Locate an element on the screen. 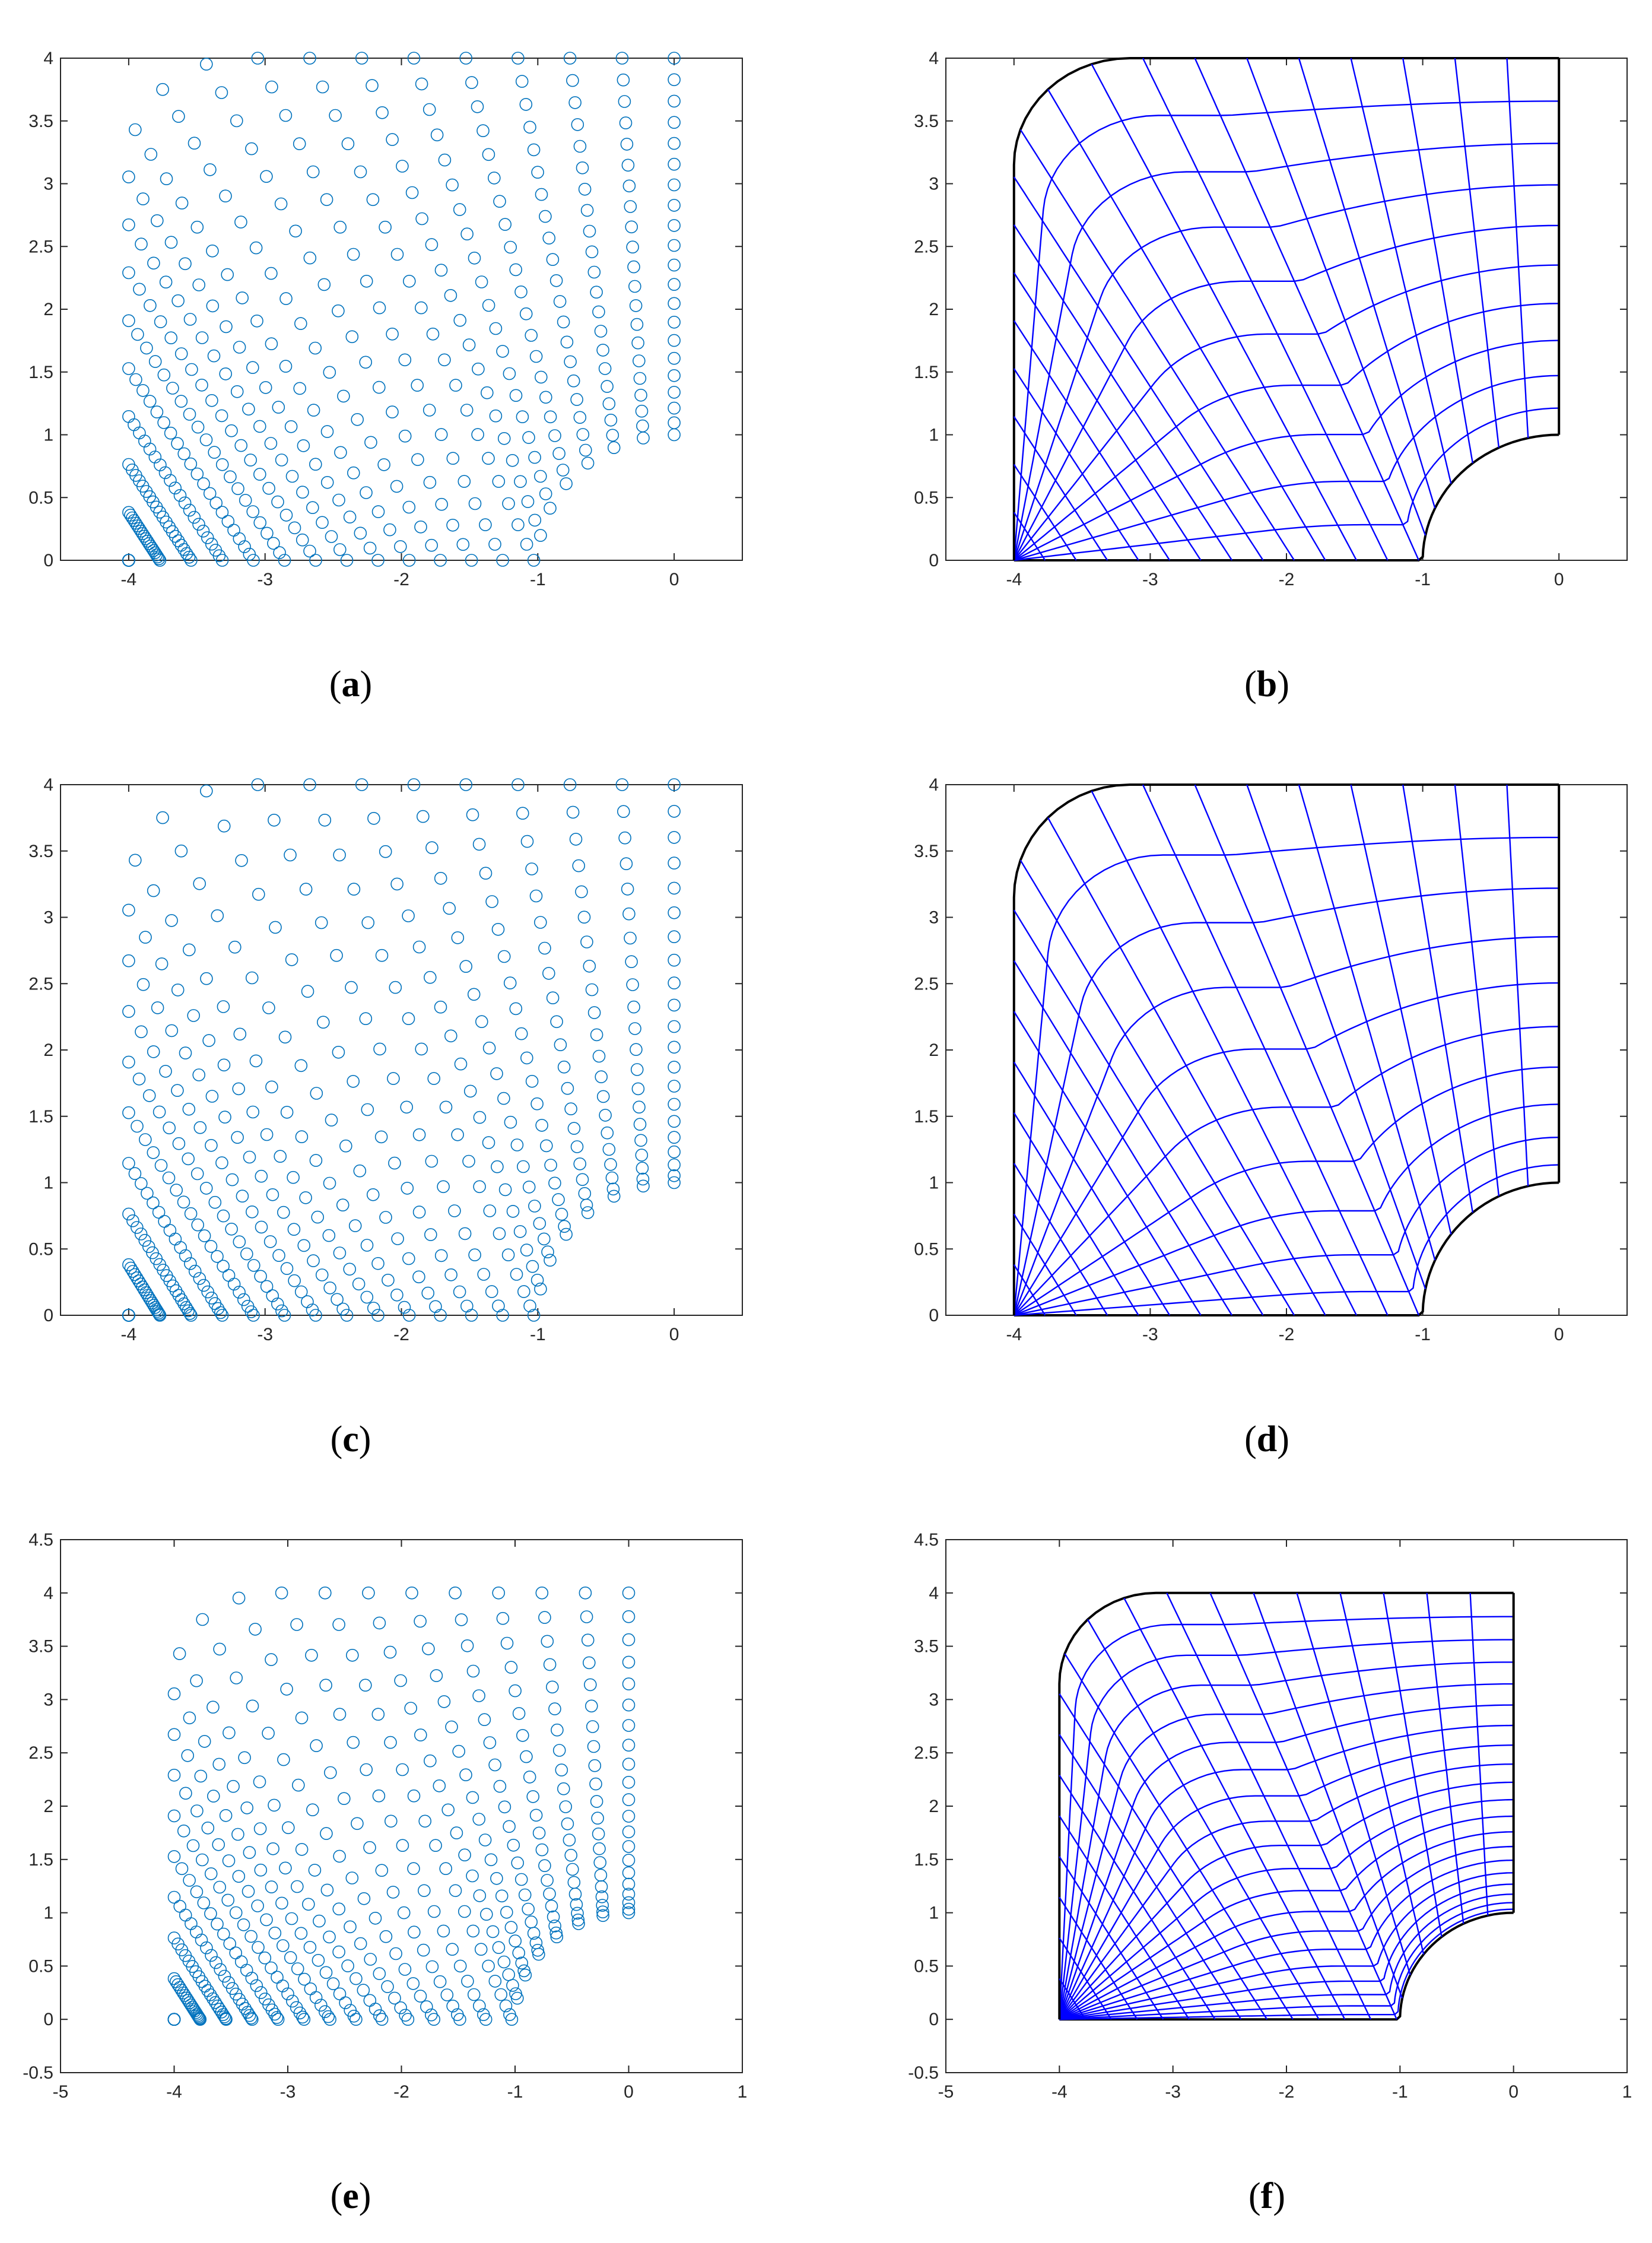  x-tick-label: -2 is located at coordinates (401, 2092).